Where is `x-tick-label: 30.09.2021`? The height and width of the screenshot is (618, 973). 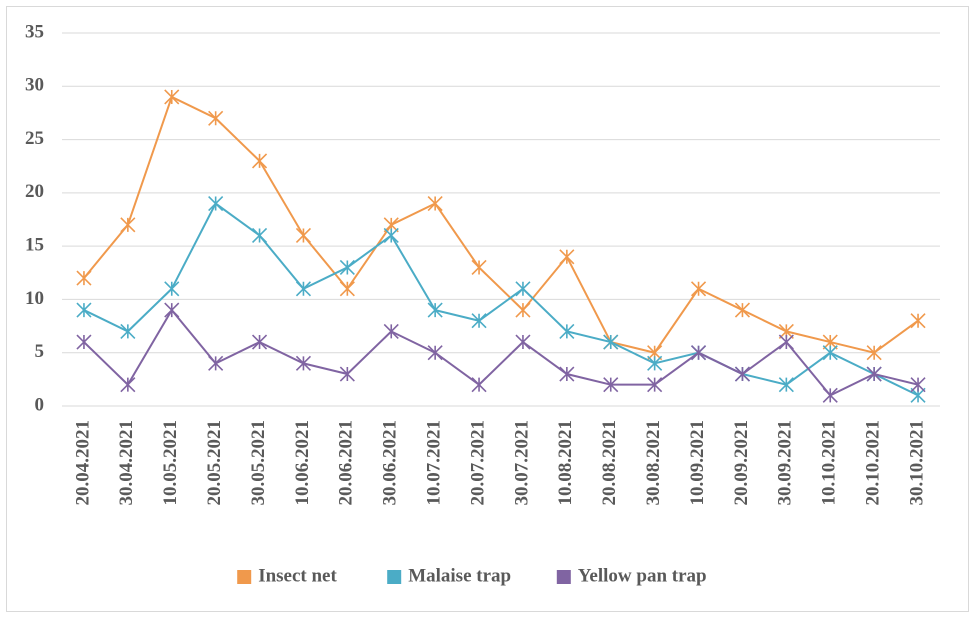 x-tick-label: 30.09.2021 is located at coordinates (785, 463).